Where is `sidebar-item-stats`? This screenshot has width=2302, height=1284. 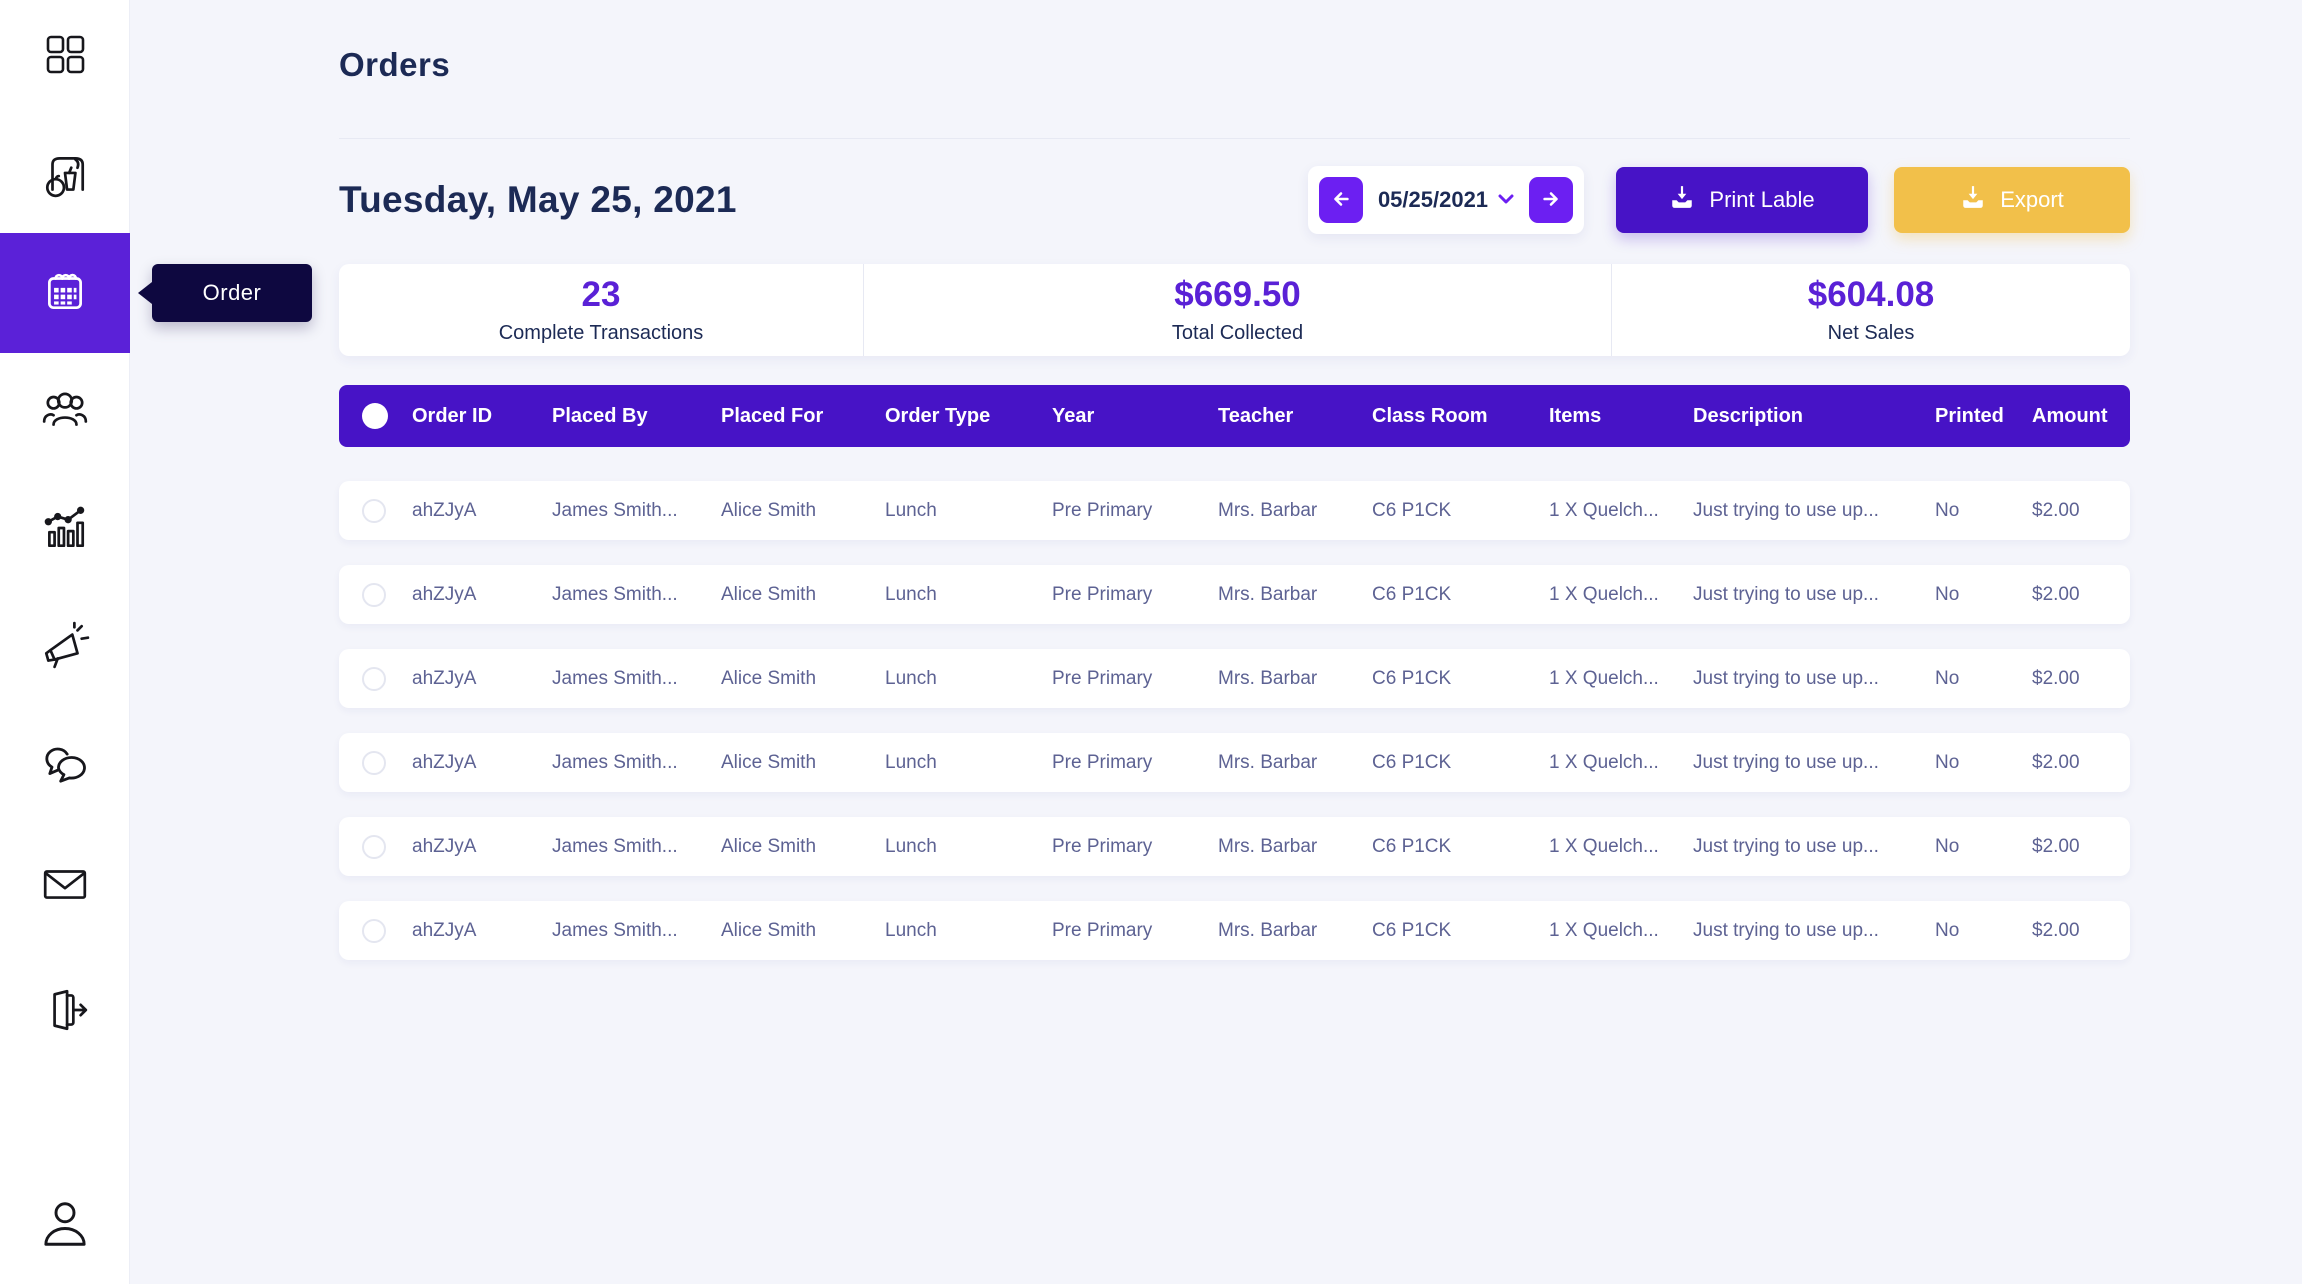
sidebar-item-stats is located at coordinates (65, 530).